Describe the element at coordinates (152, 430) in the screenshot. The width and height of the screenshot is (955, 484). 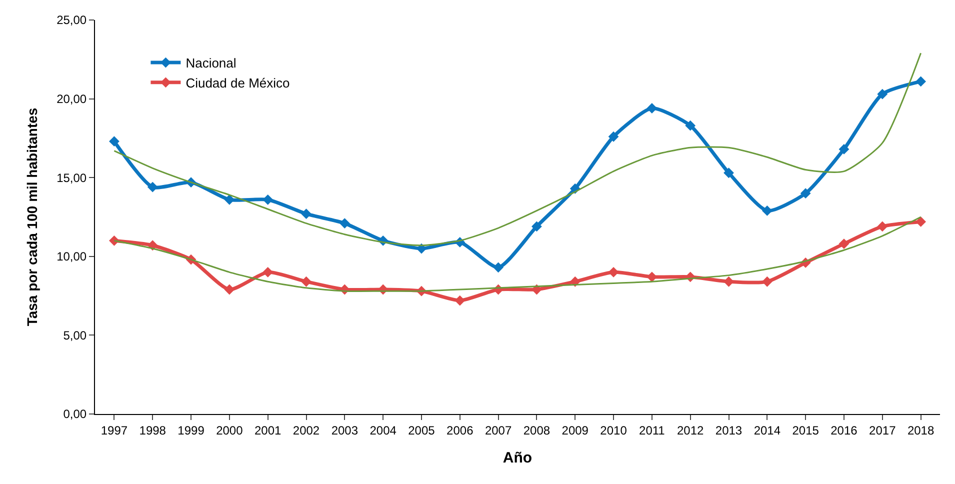
I see `x-tick-label: 1998` at that location.